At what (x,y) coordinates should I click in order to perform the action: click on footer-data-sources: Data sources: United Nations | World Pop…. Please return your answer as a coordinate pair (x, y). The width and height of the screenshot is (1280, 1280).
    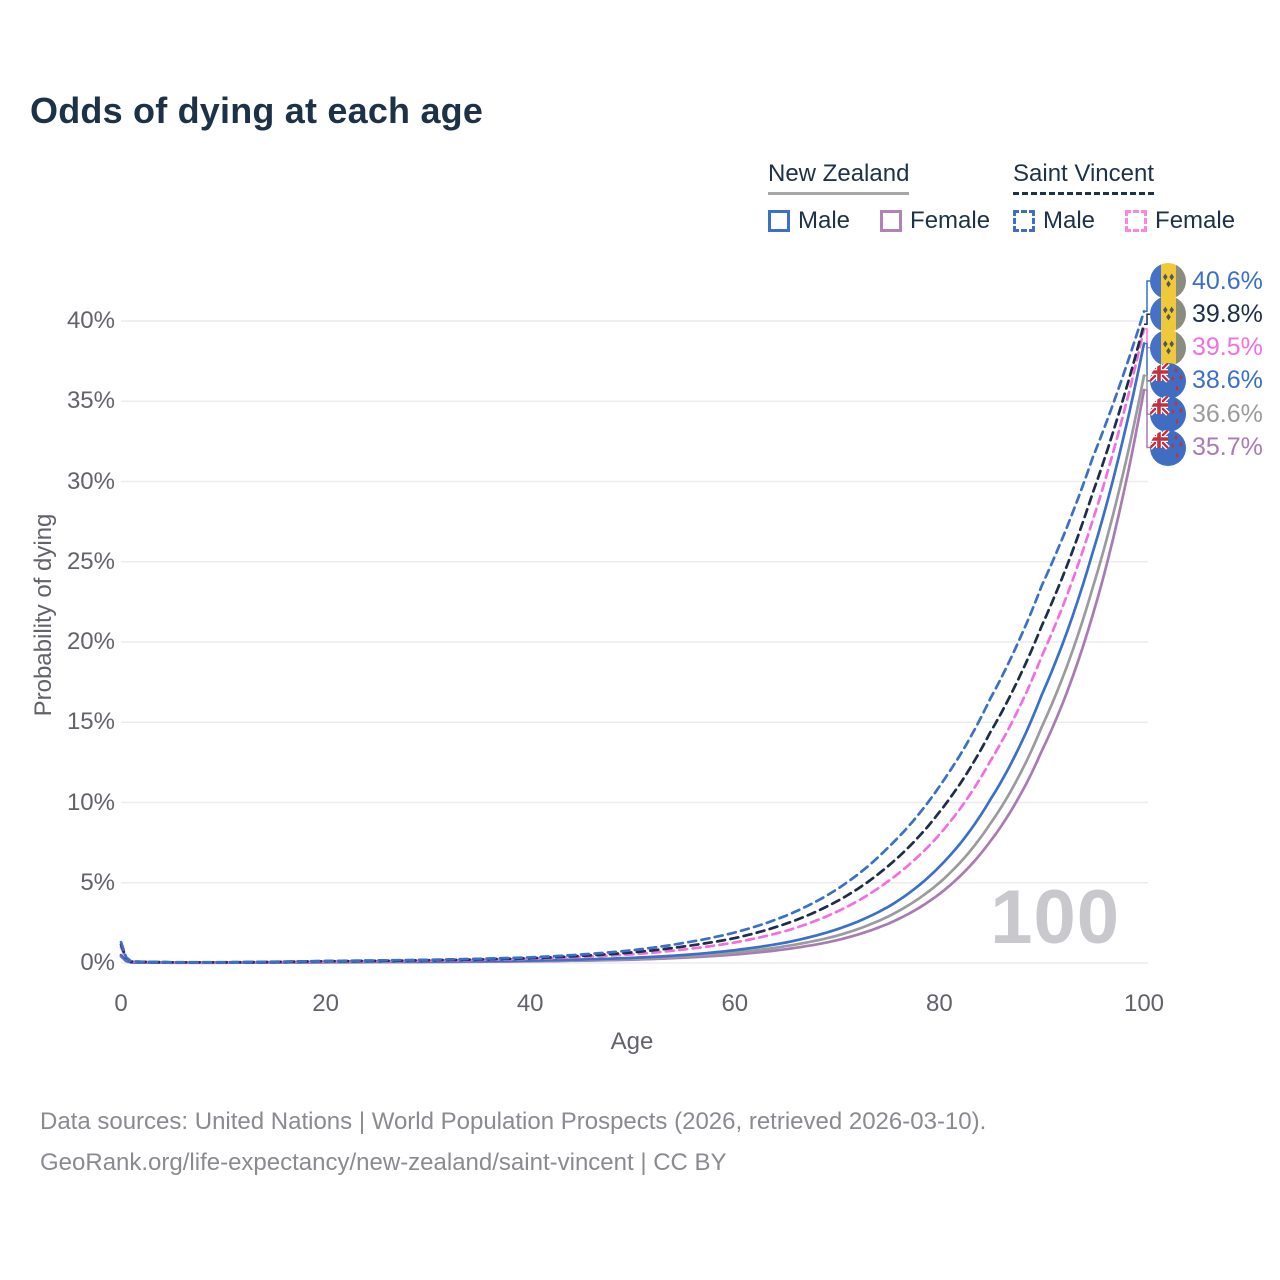
    Looking at the image, I should click on (513, 1121).